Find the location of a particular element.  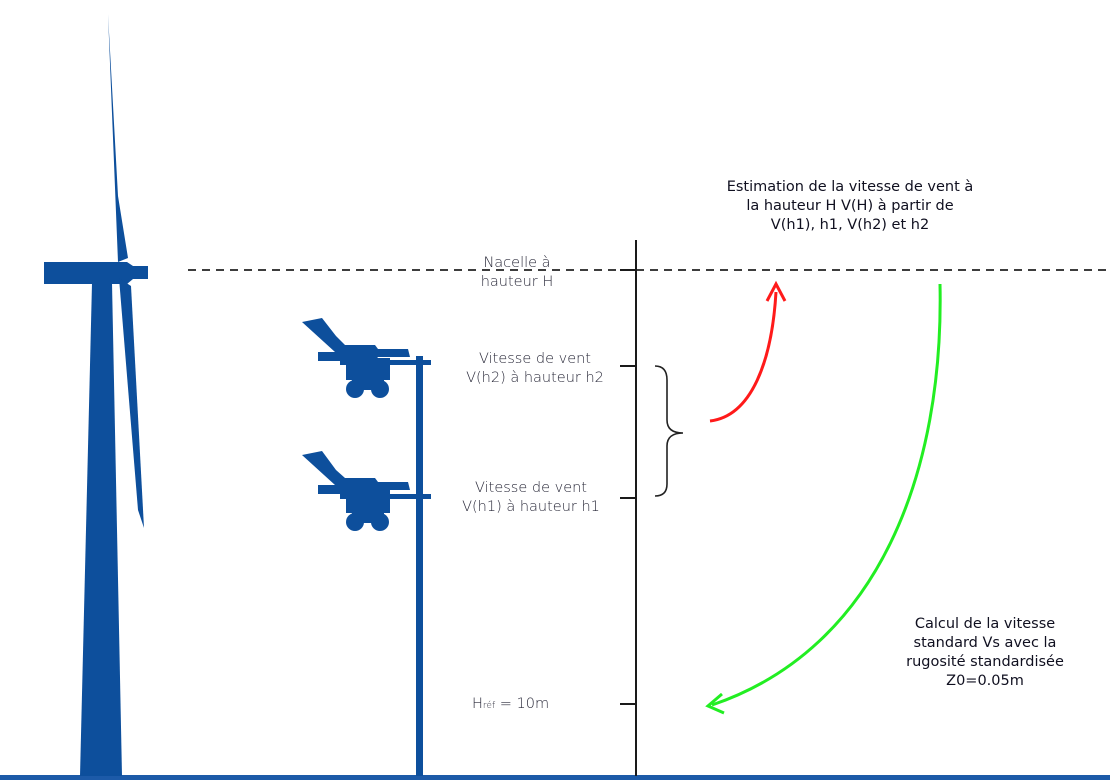

href-label: Hréf = 10m is located at coordinates (532, 705).